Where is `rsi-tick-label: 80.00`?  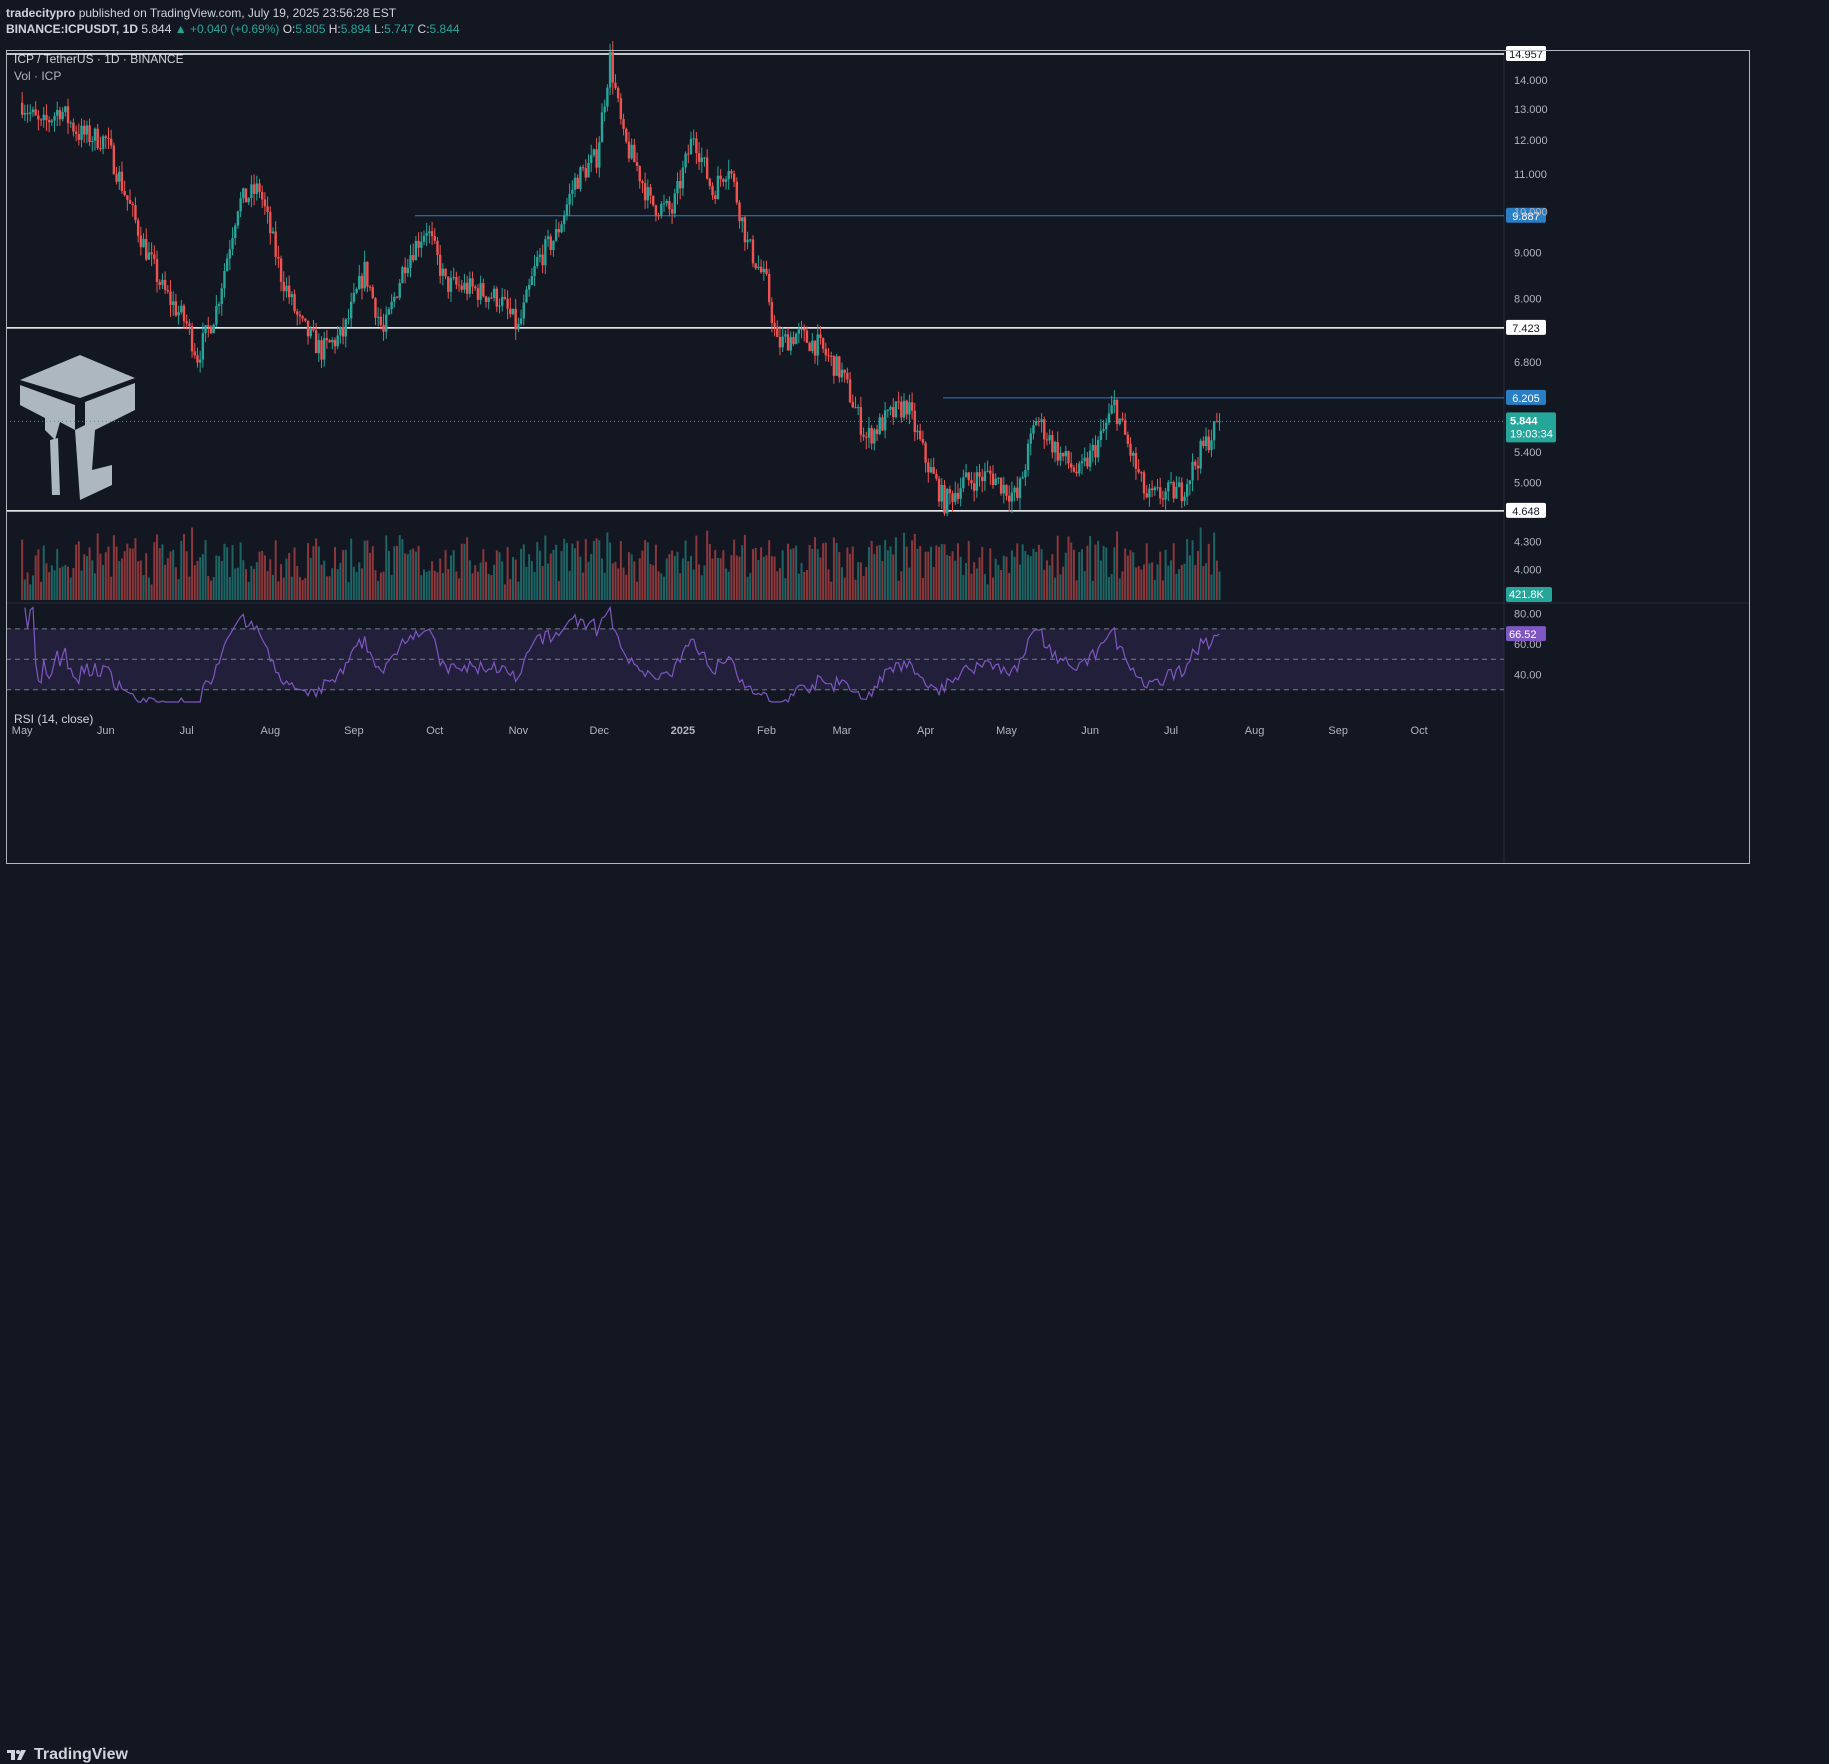 rsi-tick-label: 80.00 is located at coordinates (1528, 615).